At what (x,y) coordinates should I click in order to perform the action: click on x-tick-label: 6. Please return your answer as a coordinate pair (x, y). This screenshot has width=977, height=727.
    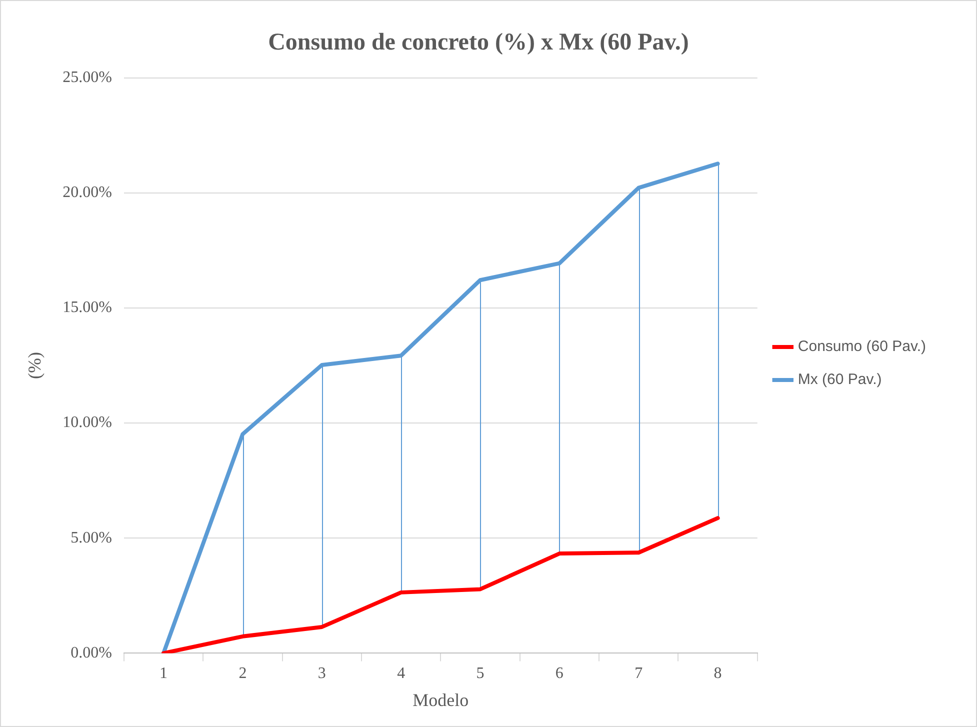
    Looking at the image, I should click on (559, 673).